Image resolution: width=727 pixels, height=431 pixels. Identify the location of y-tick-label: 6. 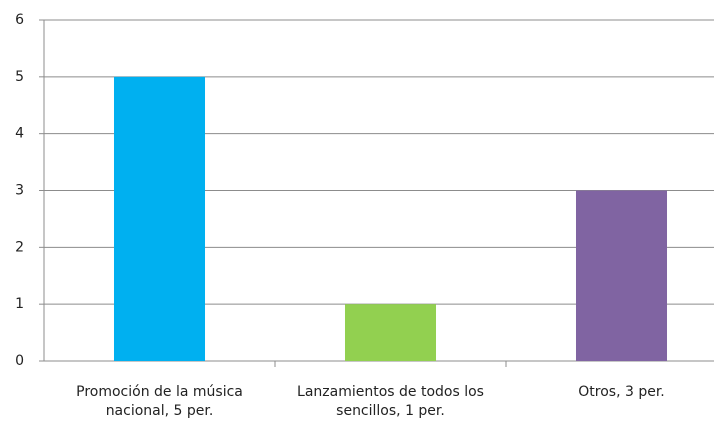
(19, 20).